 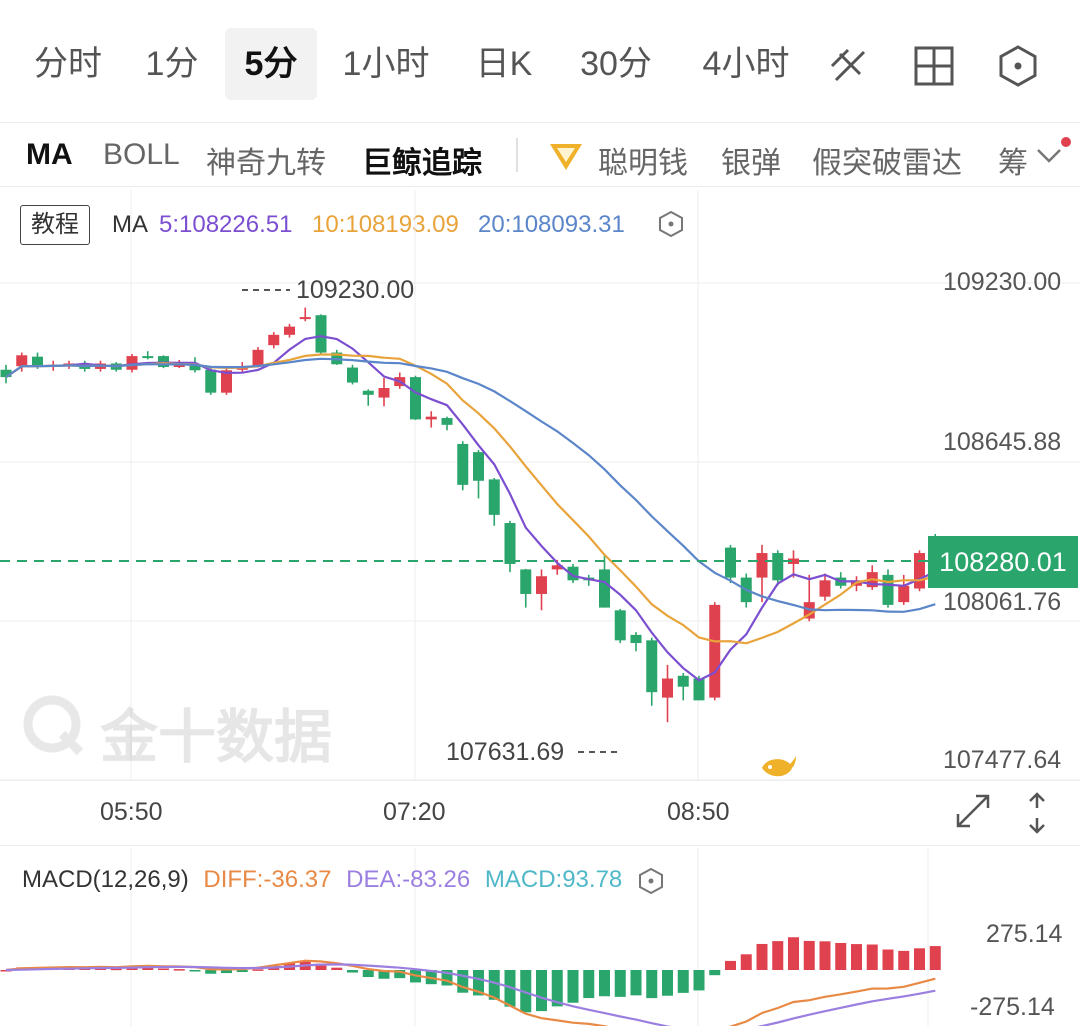 I want to click on indicator-silver-bullet: 银弹, so click(x=751, y=163).